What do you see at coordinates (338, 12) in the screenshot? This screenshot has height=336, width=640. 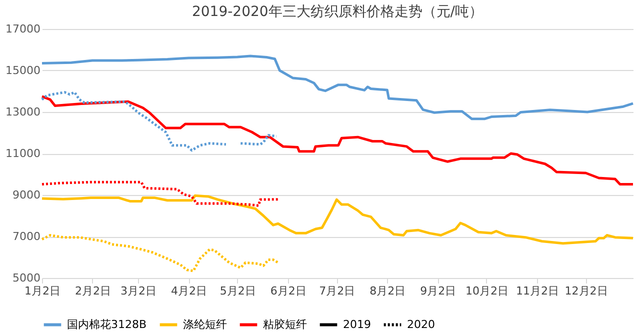 I see `chart-title: 2019-2020年三大纺织原料价格走势（元/吨）` at bounding box center [338, 12].